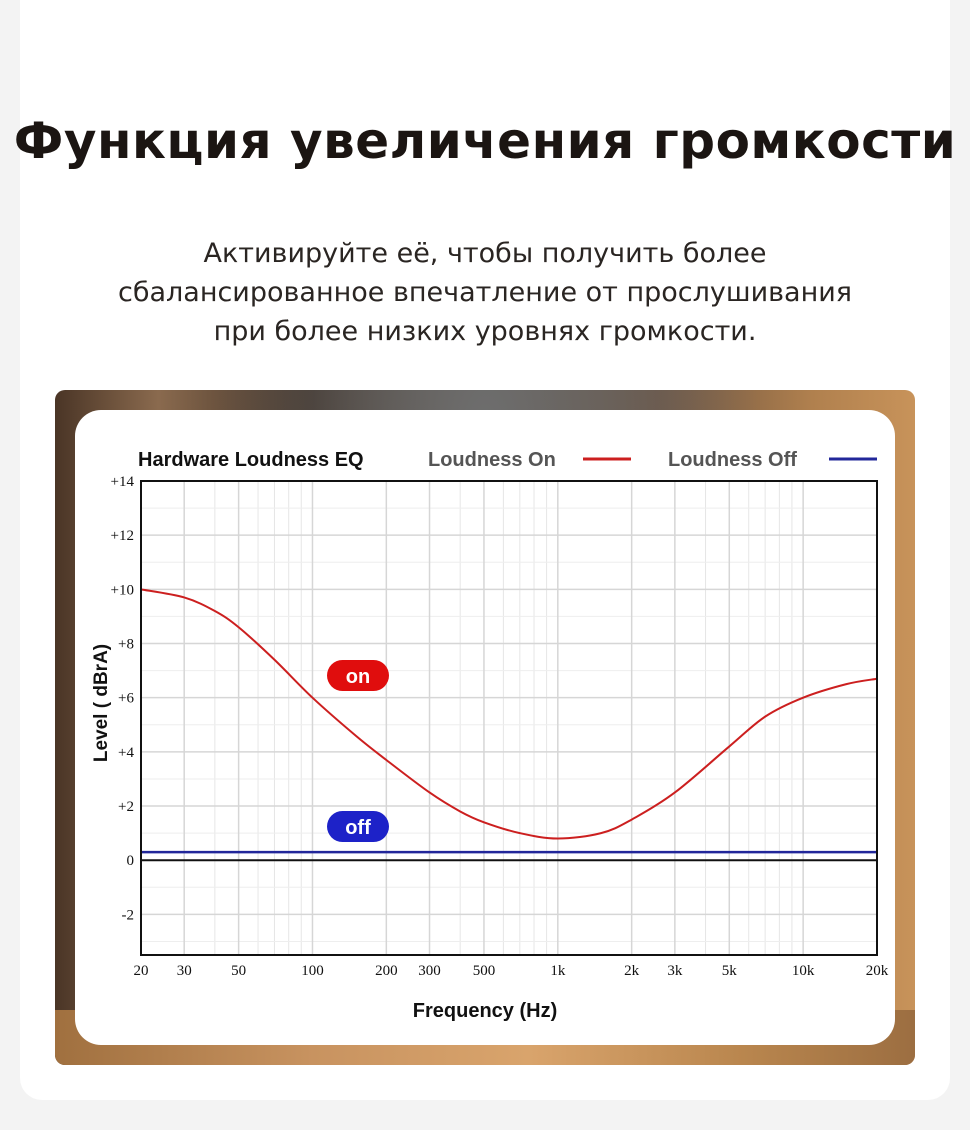 The width and height of the screenshot is (970, 1130). I want to click on badge-on-background, so click(358, 675).